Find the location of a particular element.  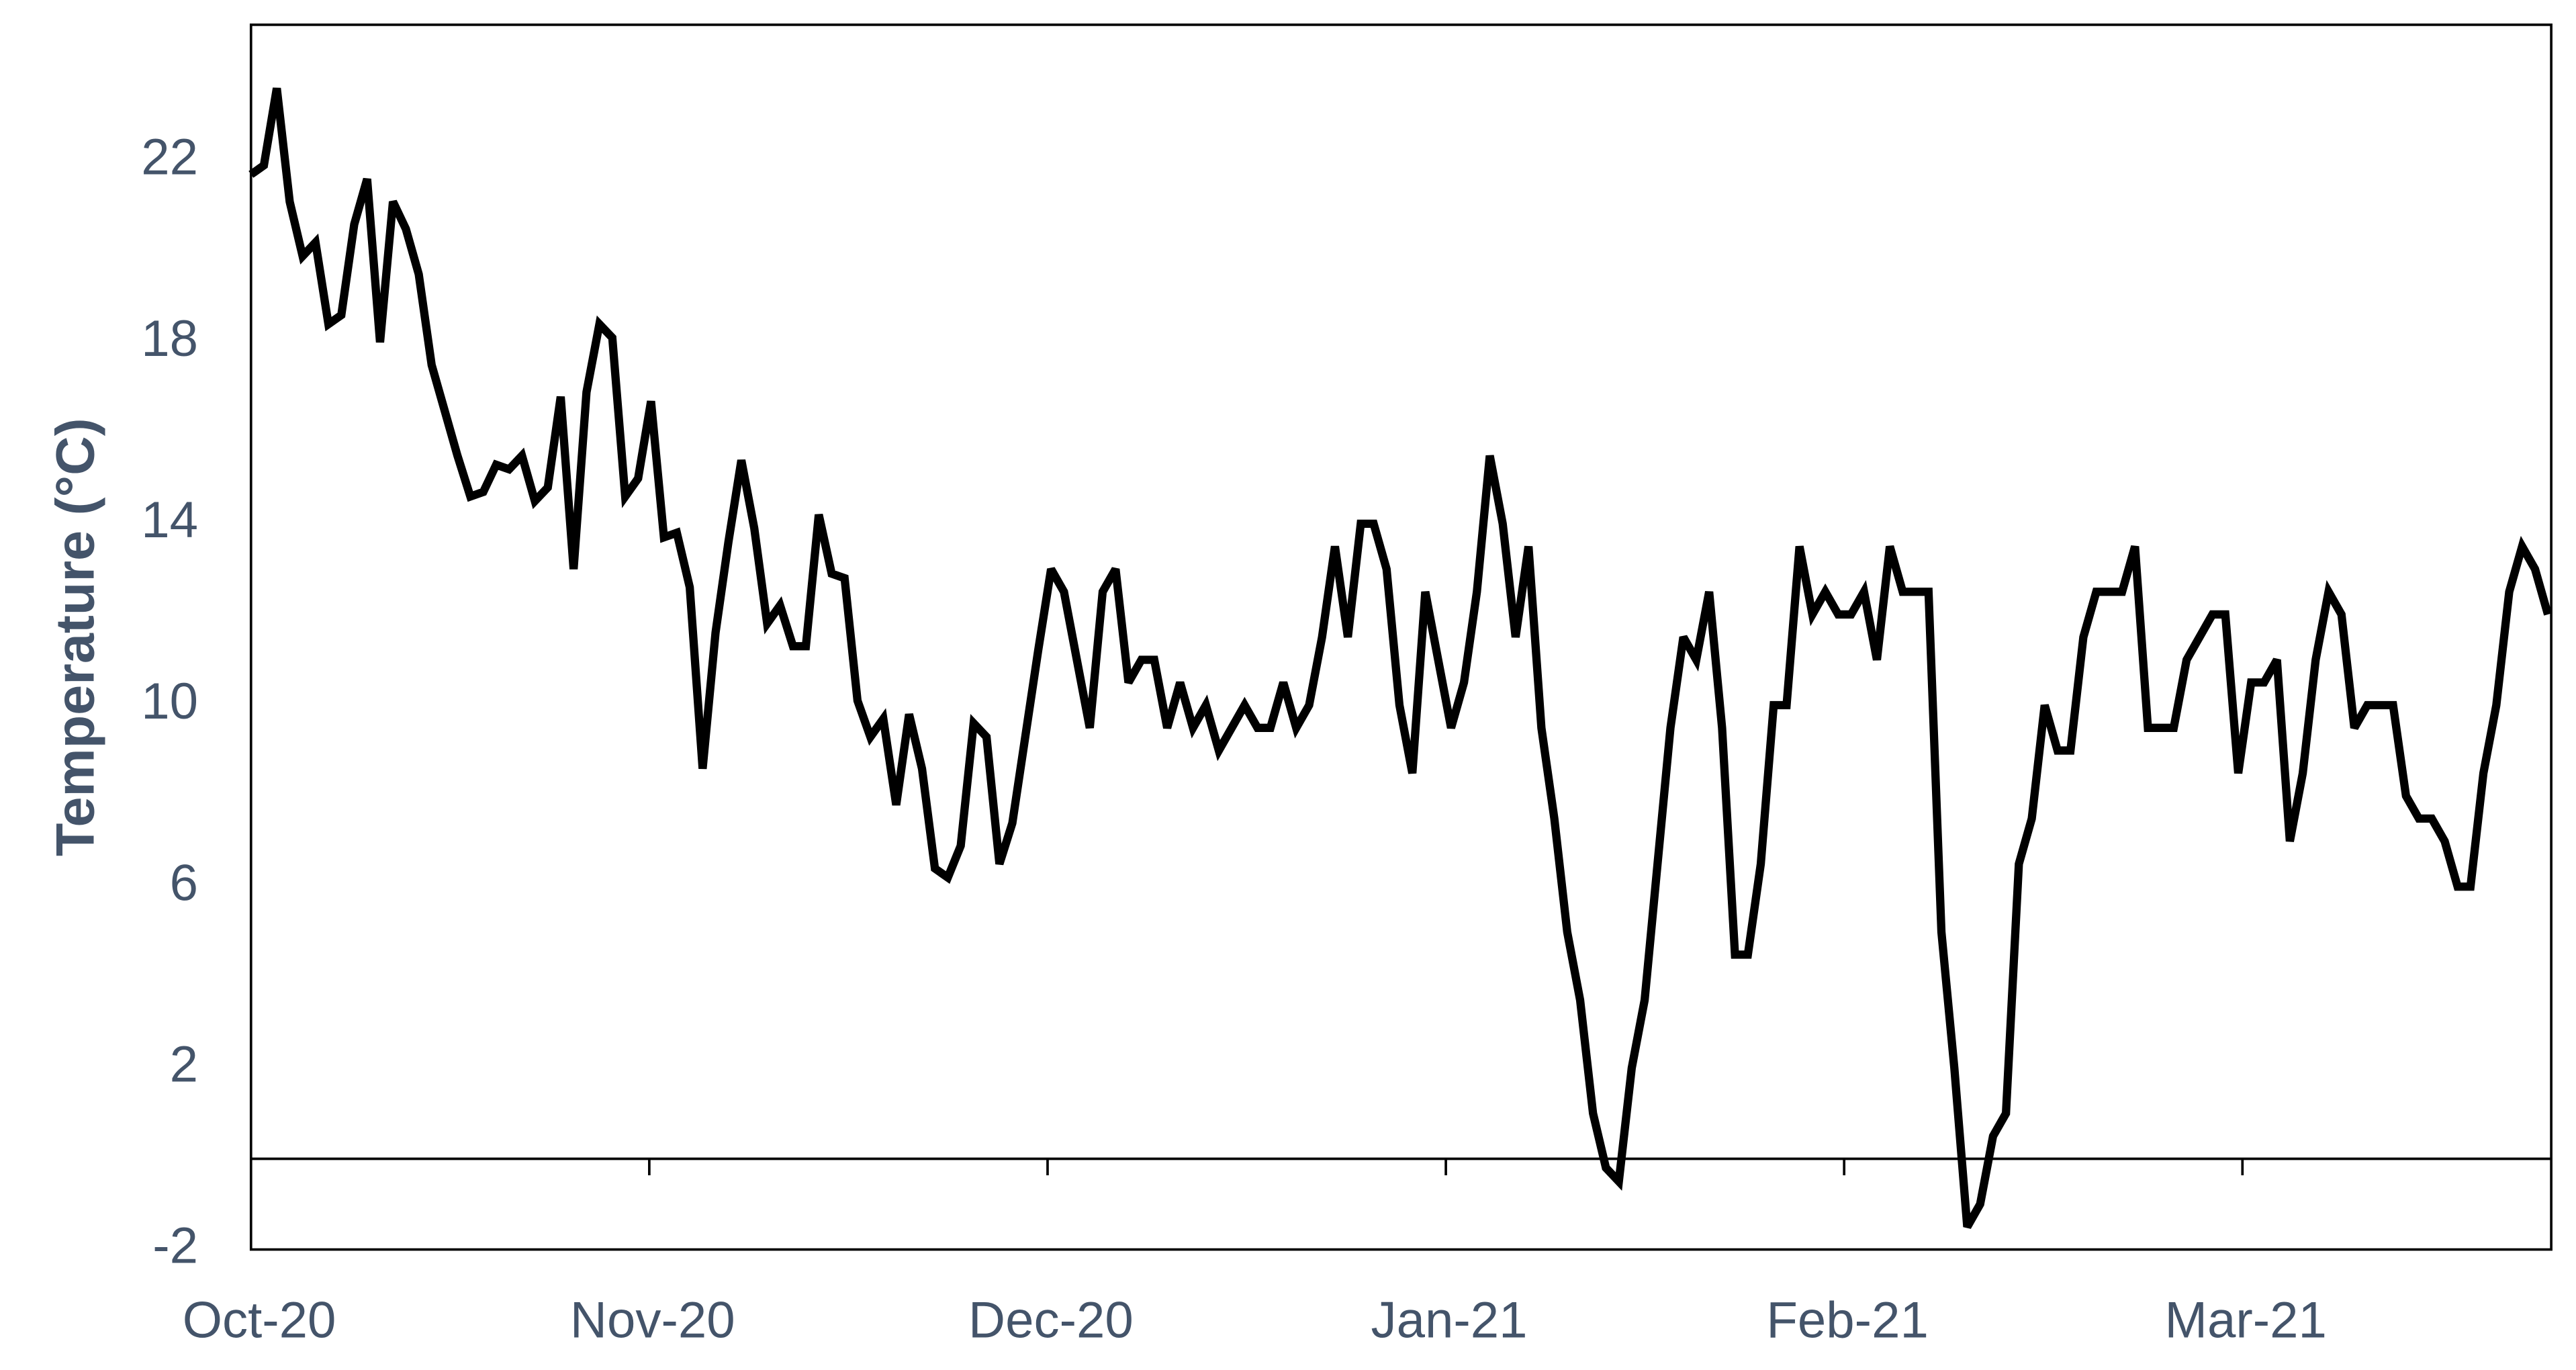

x-tick-label: Jan-21 is located at coordinates (1449, 1320).